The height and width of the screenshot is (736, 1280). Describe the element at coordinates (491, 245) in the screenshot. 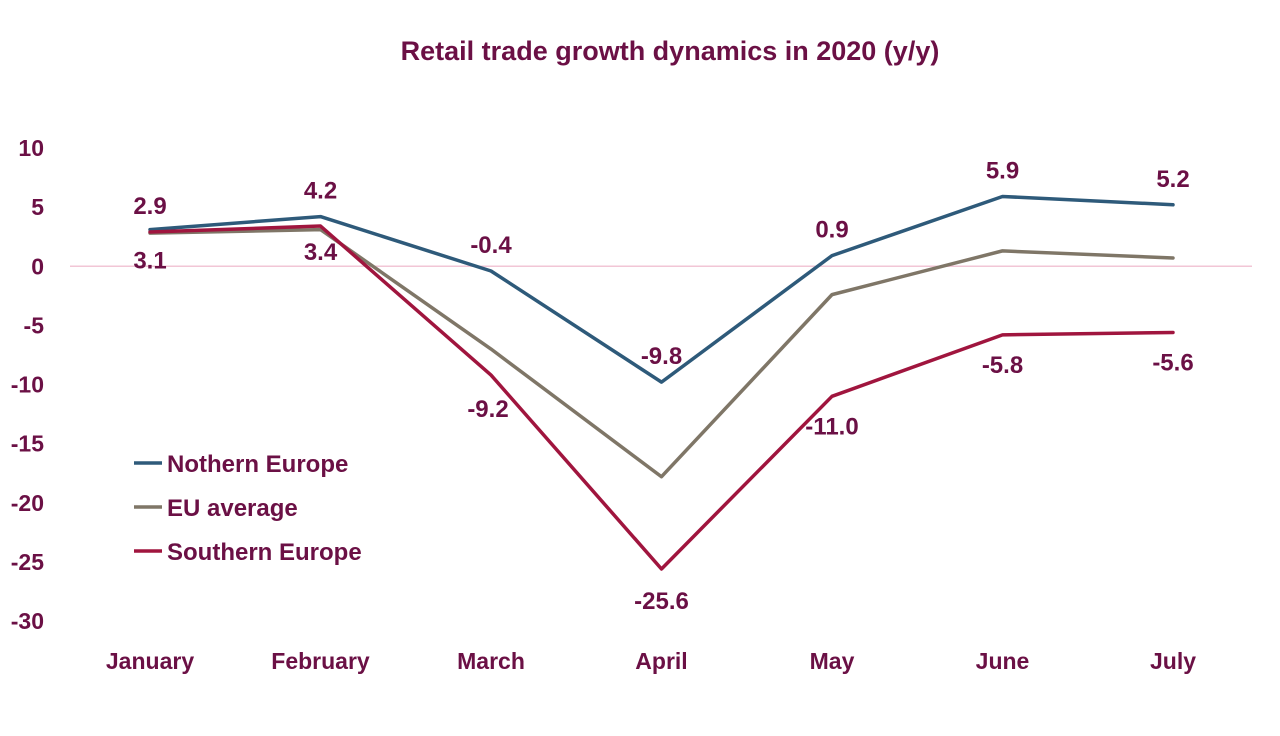

I see `data-label: -0.4` at that location.